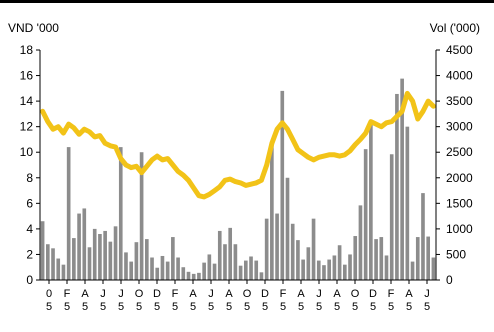  What do you see at coordinates (459, 50) in the screenshot?
I see `right-tick-label: 4500` at bounding box center [459, 50].